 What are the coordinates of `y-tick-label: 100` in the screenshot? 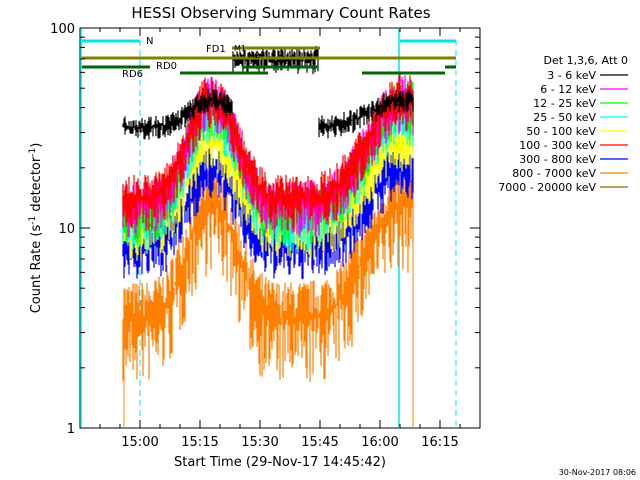 It's located at (62, 29).